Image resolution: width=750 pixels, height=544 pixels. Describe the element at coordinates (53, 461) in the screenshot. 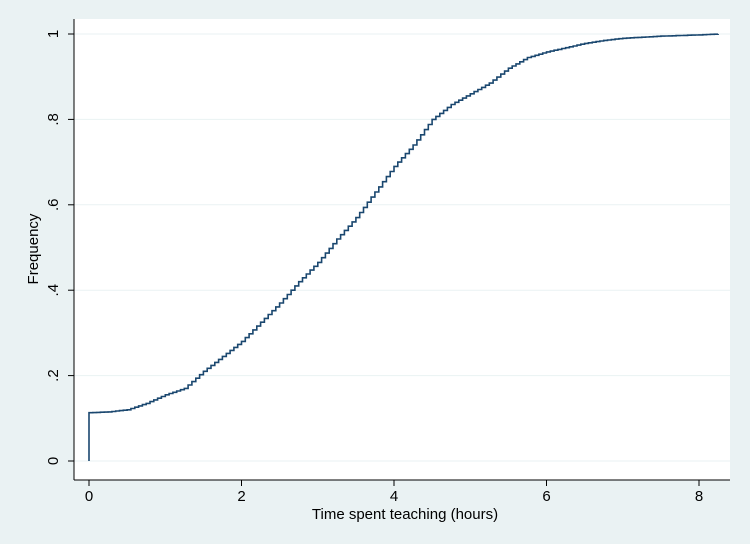

I see `y-tick-label: 0` at that location.